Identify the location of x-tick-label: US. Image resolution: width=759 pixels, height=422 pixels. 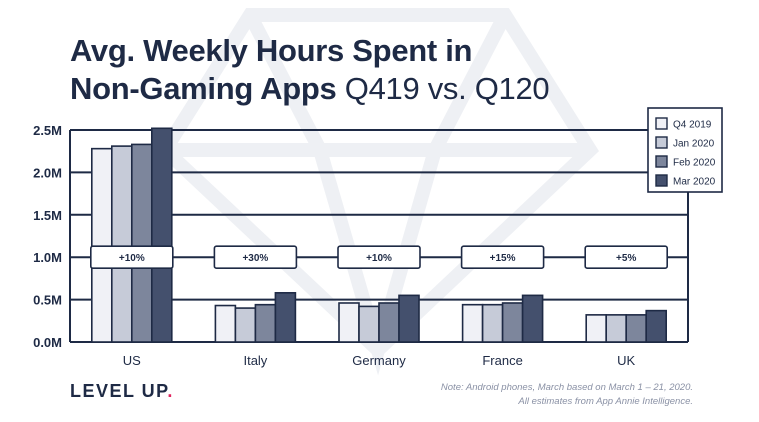
(132, 360).